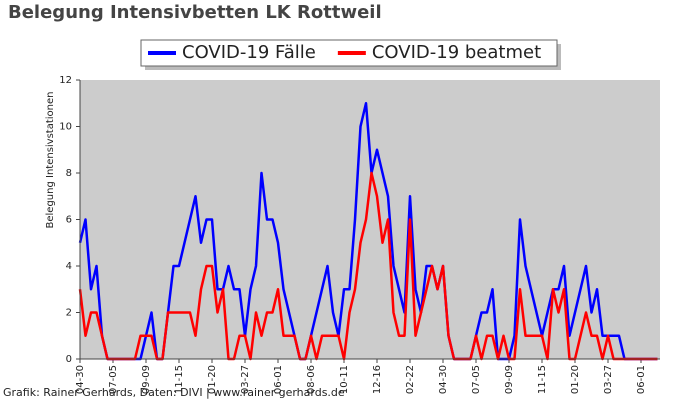 The width and height of the screenshot is (700, 400). What do you see at coordinates (69, 359) in the screenshot?
I see `y-tick-label: 0` at bounding box center [69, 359].